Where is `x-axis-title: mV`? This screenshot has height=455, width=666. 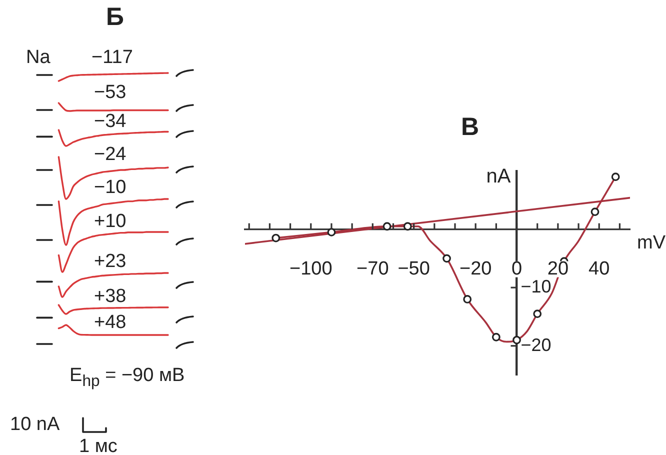
x-axis-title: mV is located at coordinates (651, 243).